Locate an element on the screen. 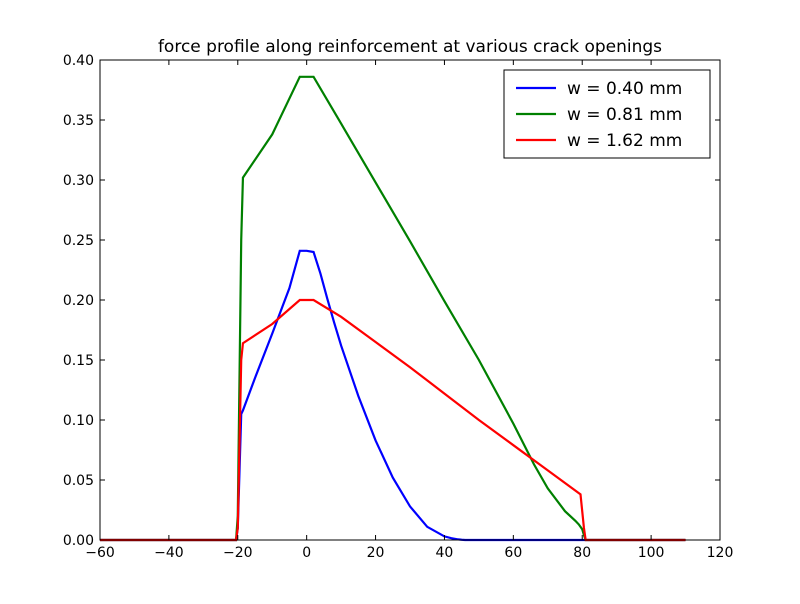 This screenshot has width=800, height=604. x-tick-label: −60 is located at coordinates (100, 553).